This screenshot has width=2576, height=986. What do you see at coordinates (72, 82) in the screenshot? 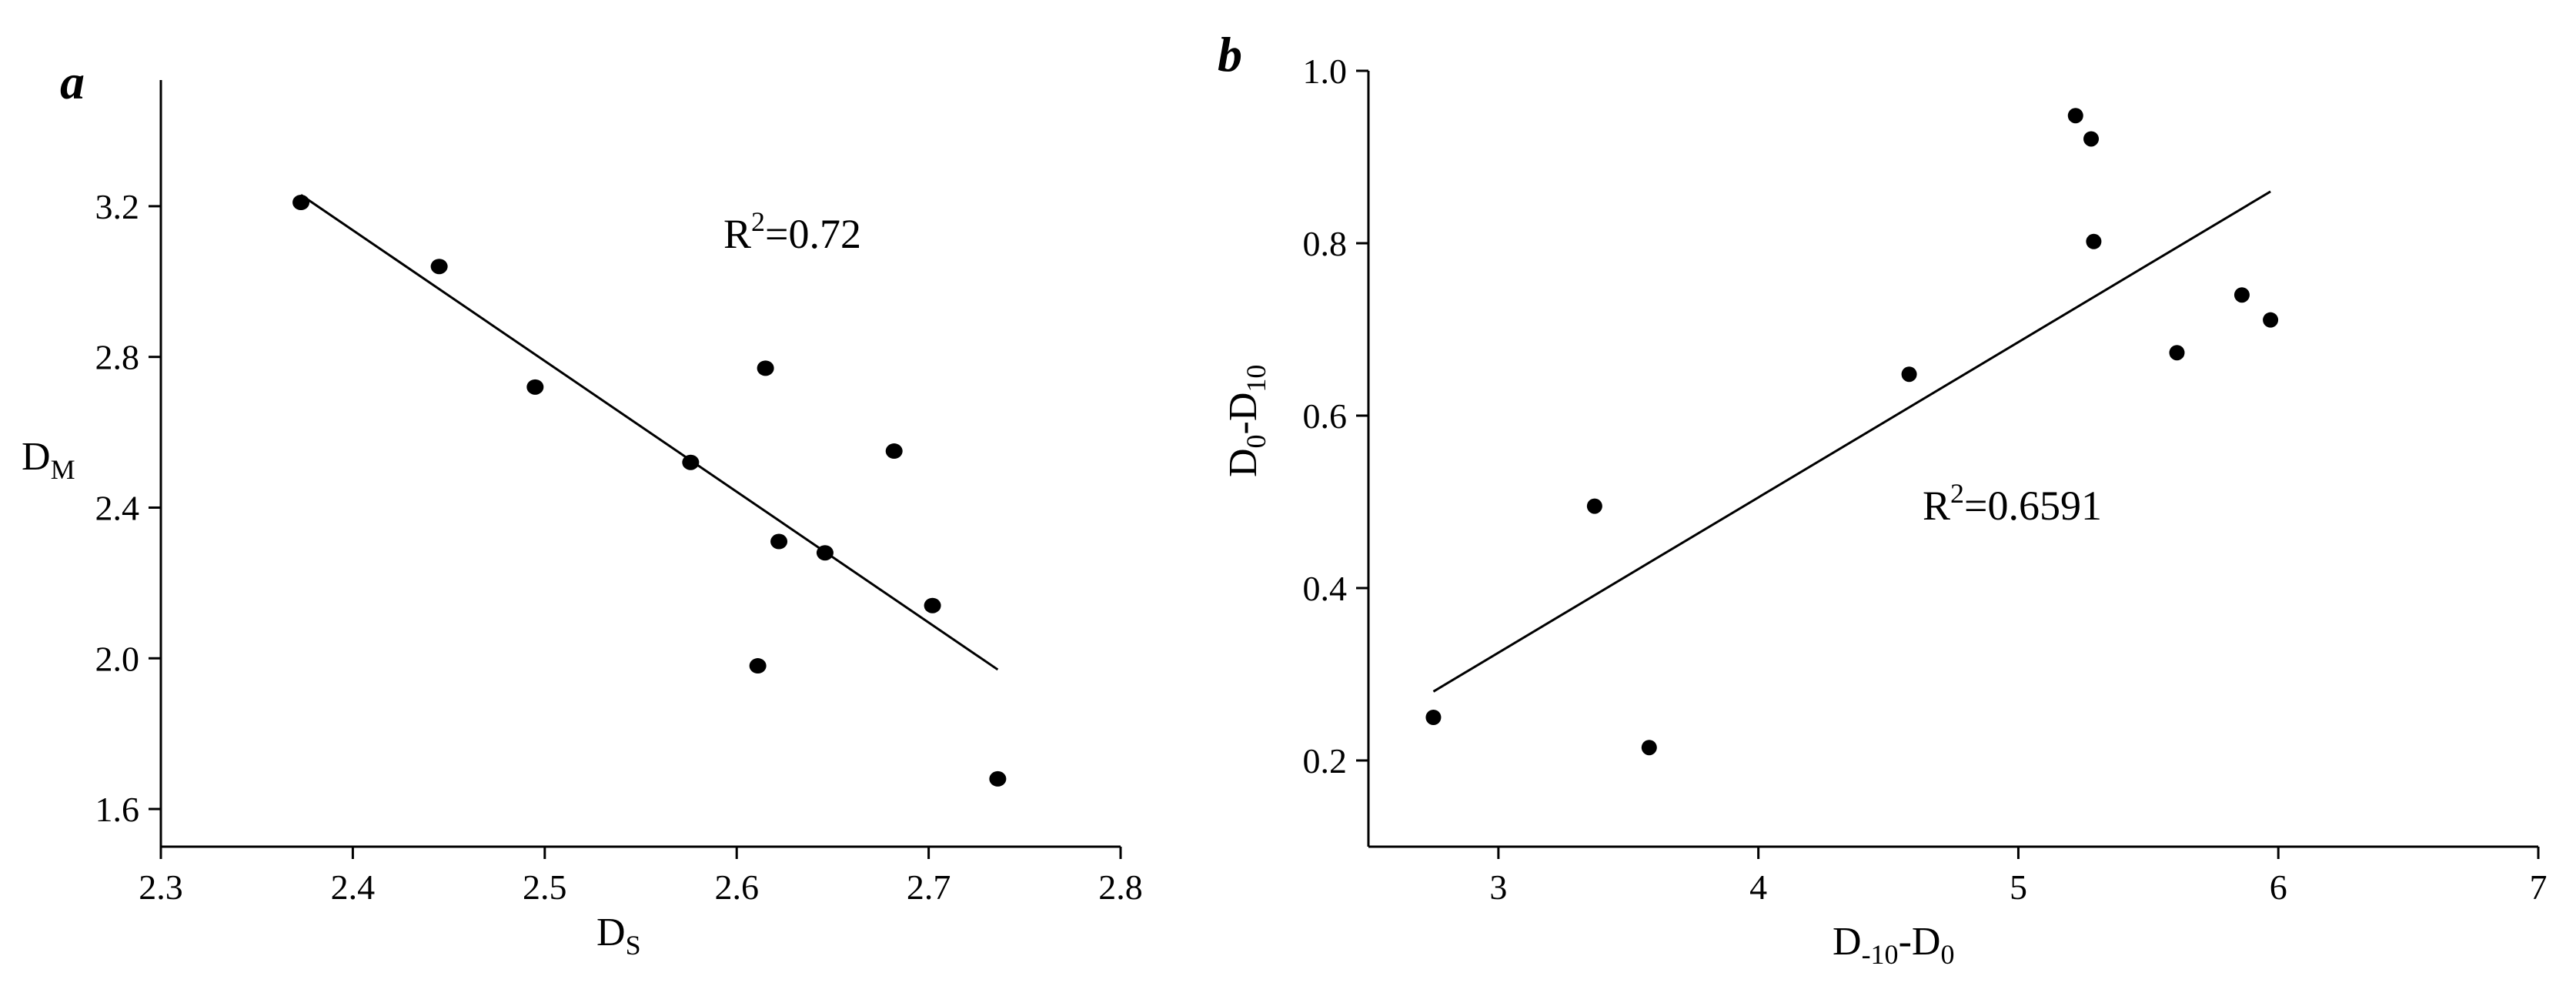
I see `panel-label-a: a` at bounding box center [72, 82].